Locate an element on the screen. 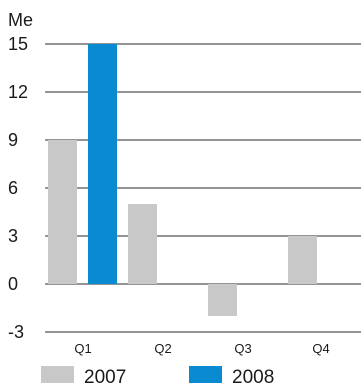 The height and width of the screenshot is (387, 361). legend-swatch-2007 is located at coordinates (57, 374).